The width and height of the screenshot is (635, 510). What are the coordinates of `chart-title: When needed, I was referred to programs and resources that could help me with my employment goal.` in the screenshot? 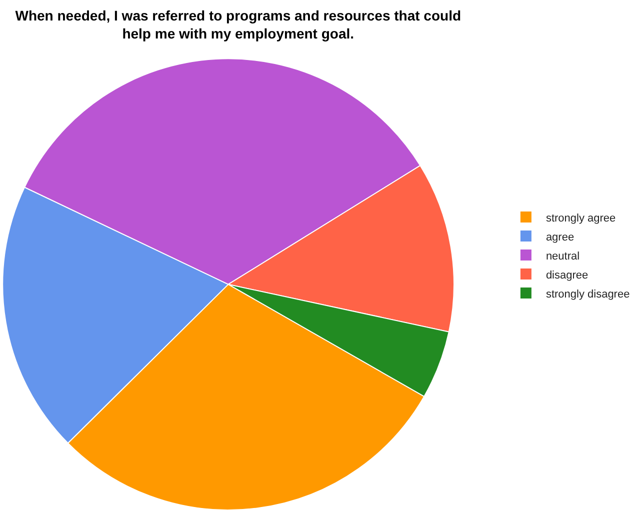 It's located at (238, 24).